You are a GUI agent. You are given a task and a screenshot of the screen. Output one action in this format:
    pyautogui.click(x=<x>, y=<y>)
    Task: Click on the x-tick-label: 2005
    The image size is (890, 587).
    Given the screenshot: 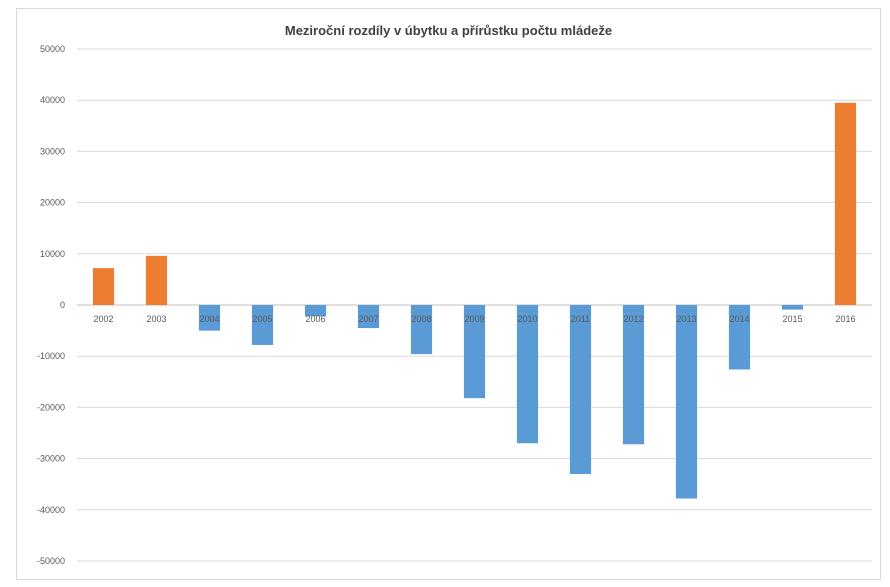 What is the action you would take?
    pyautogui.click(x=262, y=319)
    